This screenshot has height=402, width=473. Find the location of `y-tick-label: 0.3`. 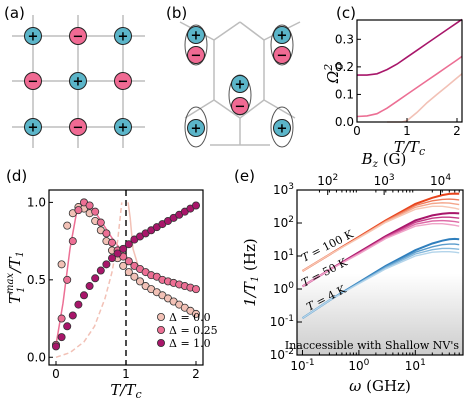

y-tick-label: 0.3 is located at coordinates (344, 39).